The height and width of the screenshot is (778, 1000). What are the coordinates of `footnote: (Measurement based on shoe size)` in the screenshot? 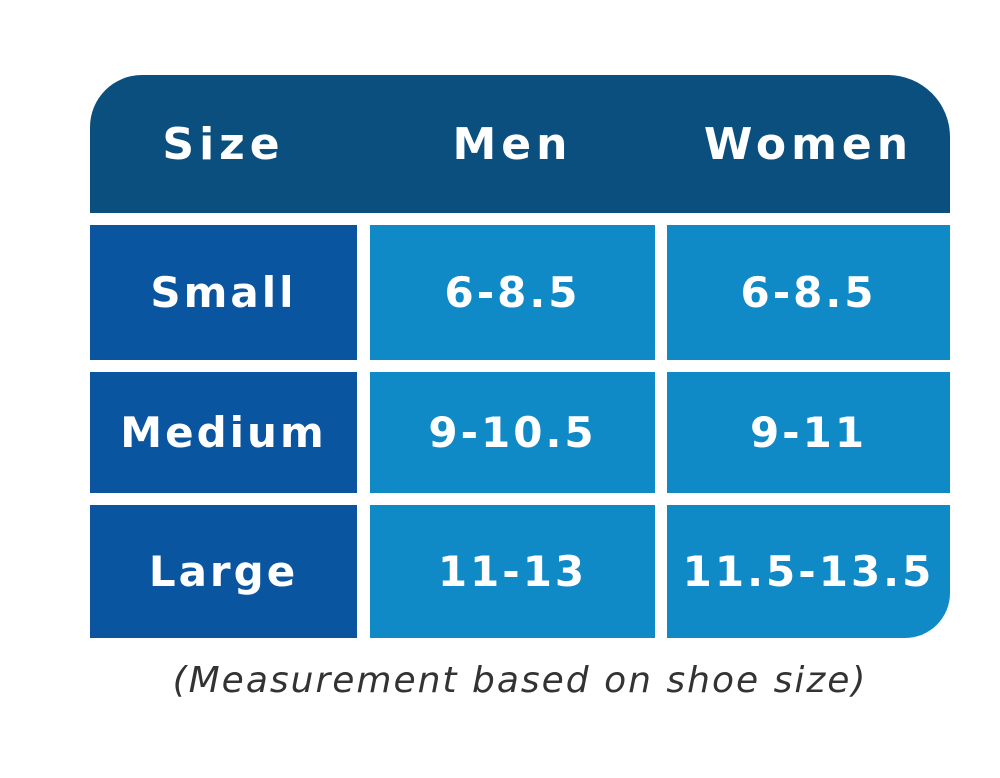 It's located at (520, 680).